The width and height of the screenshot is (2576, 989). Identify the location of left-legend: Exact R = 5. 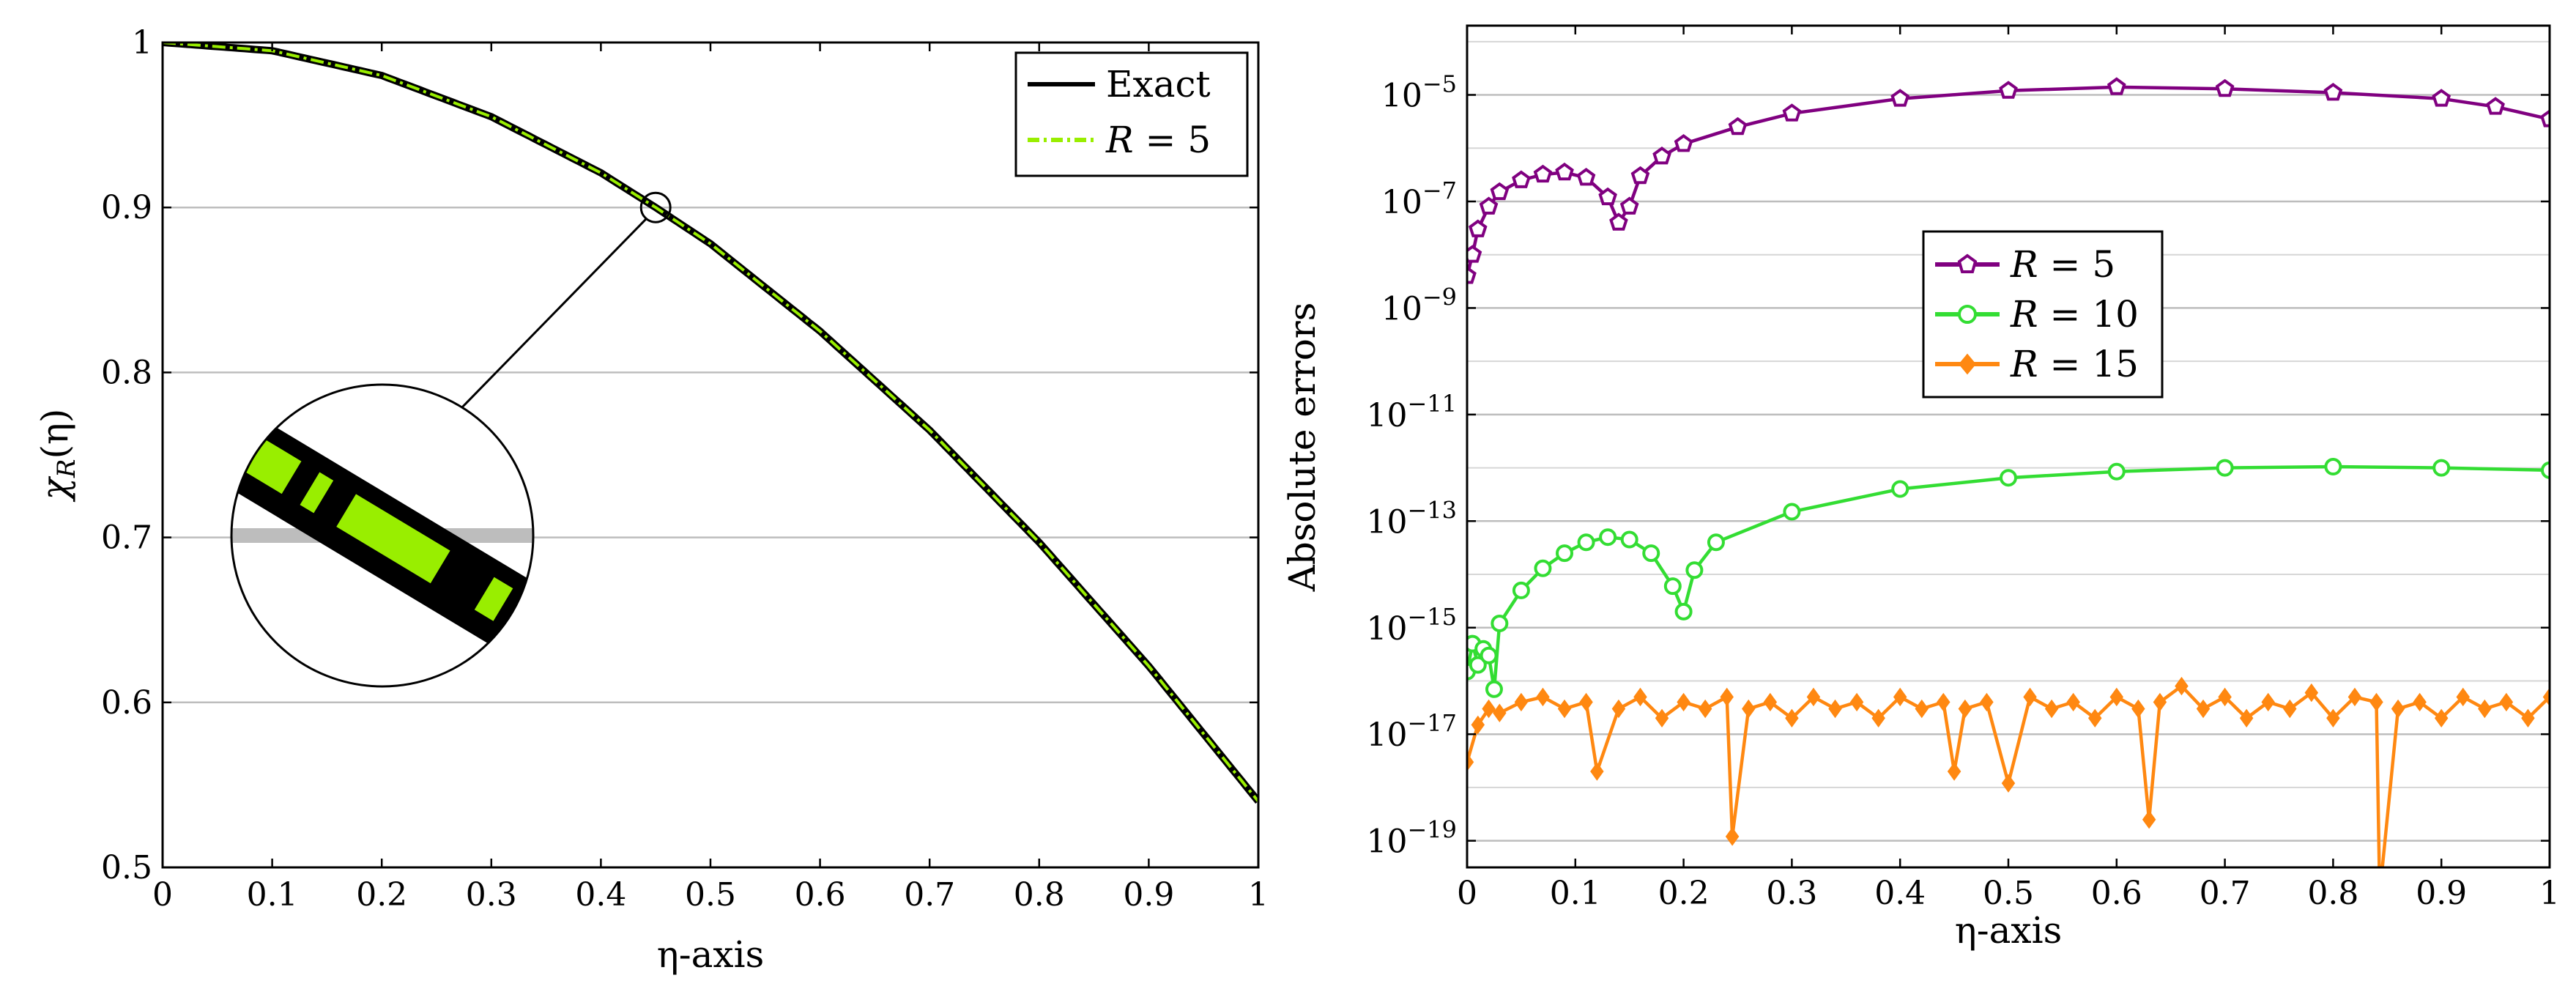
(1131, 114).